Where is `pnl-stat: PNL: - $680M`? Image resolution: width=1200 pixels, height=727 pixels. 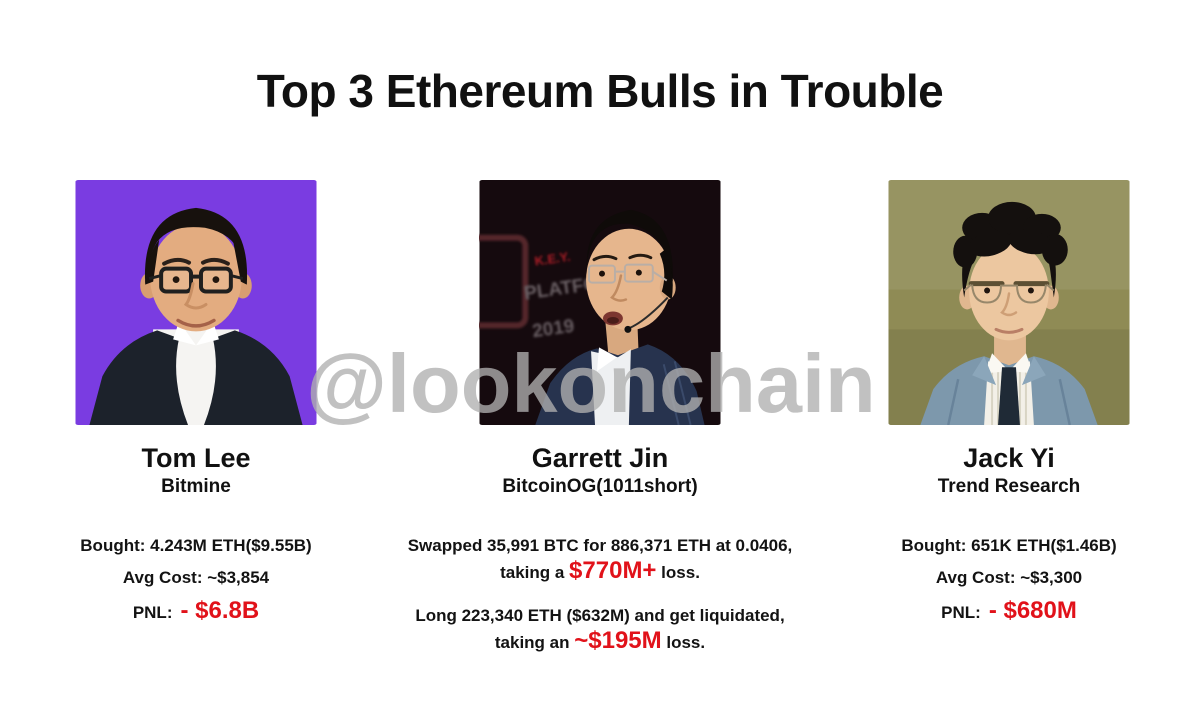
pnl-stat: PNL: - $680M is located at coordinates (1009, 612).